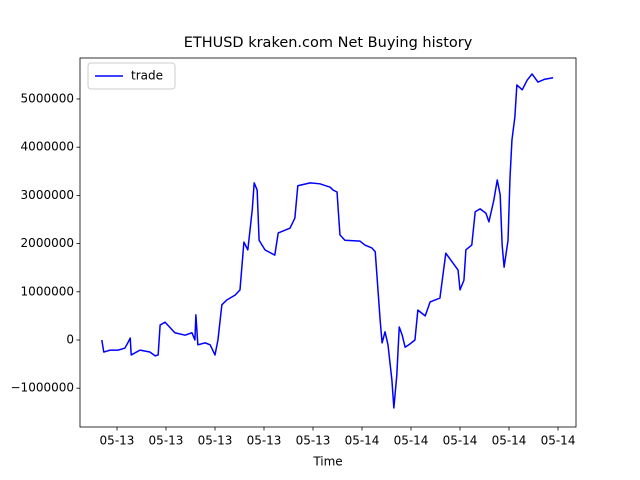 The image size is (640, 480). What do you see at coordinates (47, 291) in the screenshot?
I see `y-tick-label: 1000000` at bounding box center [47, 291].